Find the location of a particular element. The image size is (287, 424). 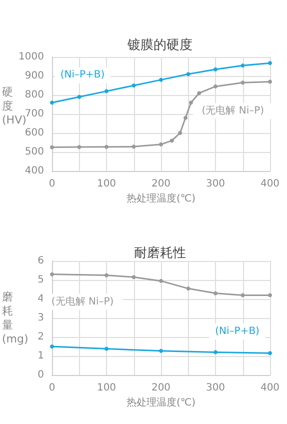

y-tick-label: 3 is located at coordinates (41, 318).